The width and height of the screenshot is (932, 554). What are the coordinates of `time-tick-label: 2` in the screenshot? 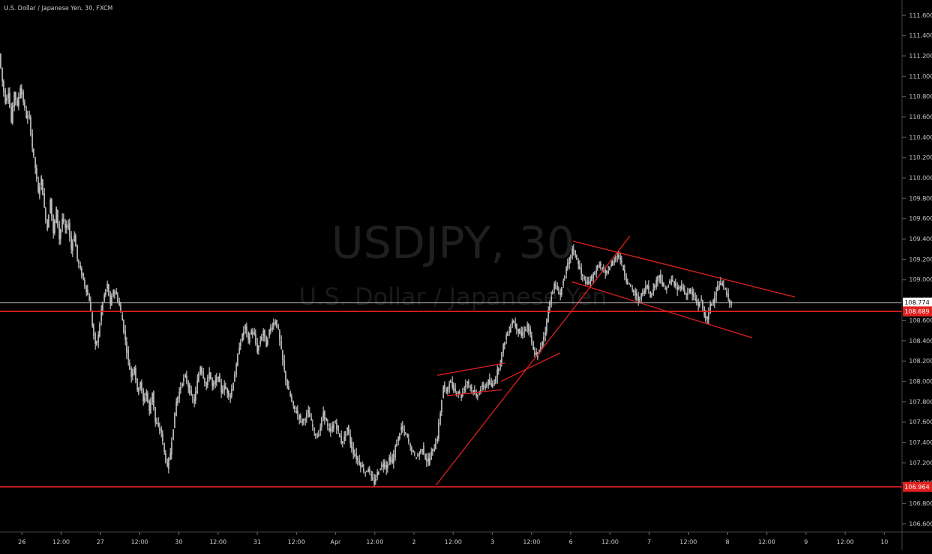 It's located at (414, 542).